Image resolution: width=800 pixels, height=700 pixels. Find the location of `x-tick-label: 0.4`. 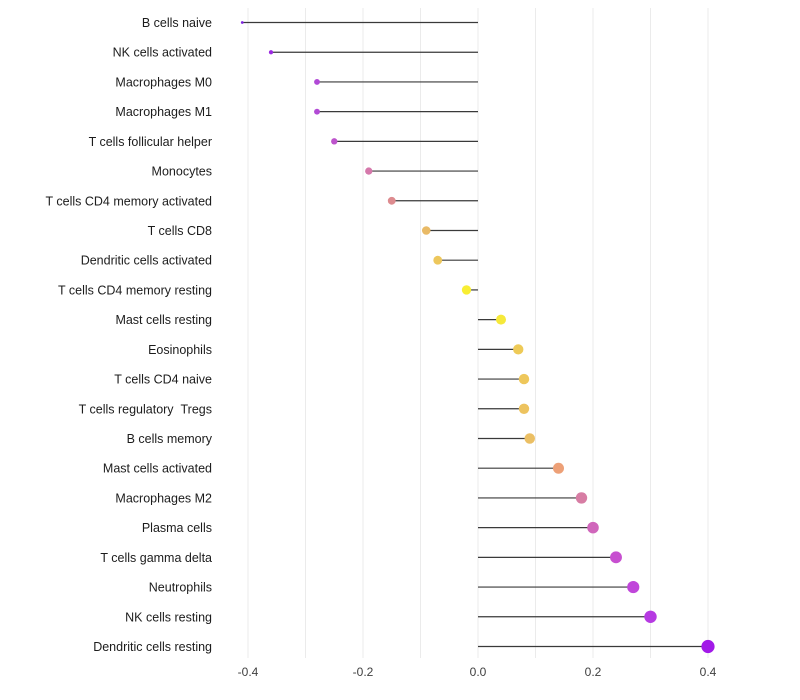

x-tick-label: 0.4 is located at coordinates (708, 672).